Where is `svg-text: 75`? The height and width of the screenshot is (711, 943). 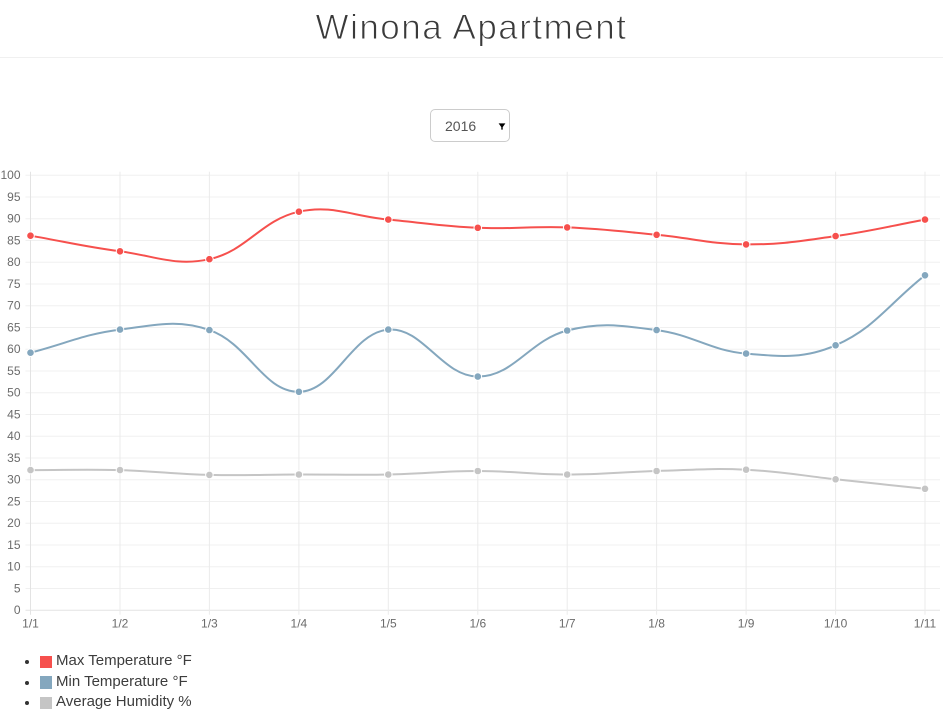 svg-text: 75 is located at coordinates (14, 284).